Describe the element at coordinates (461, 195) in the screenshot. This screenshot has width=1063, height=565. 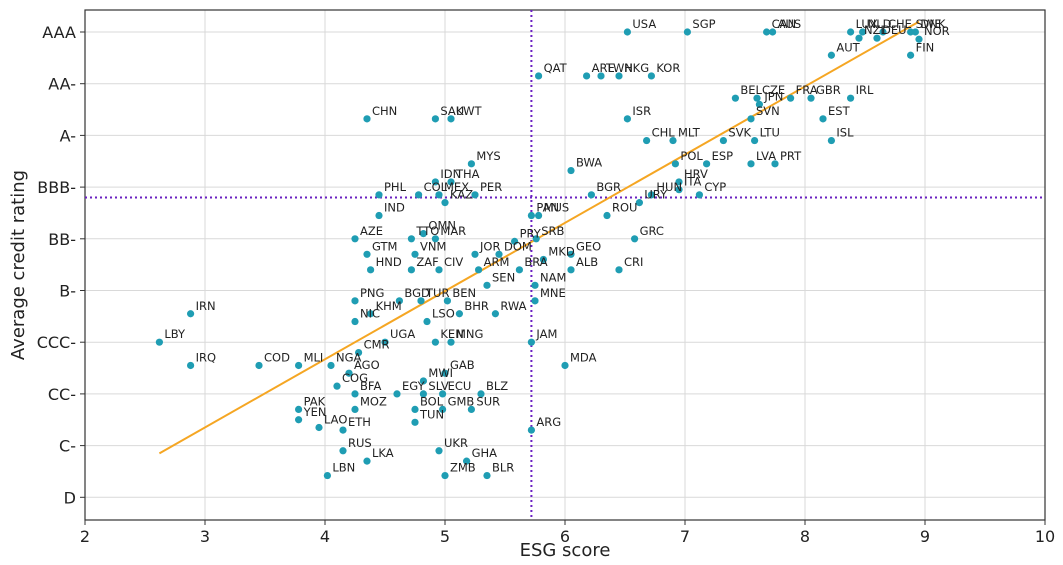
I see `point-label: KAZ` at that location.